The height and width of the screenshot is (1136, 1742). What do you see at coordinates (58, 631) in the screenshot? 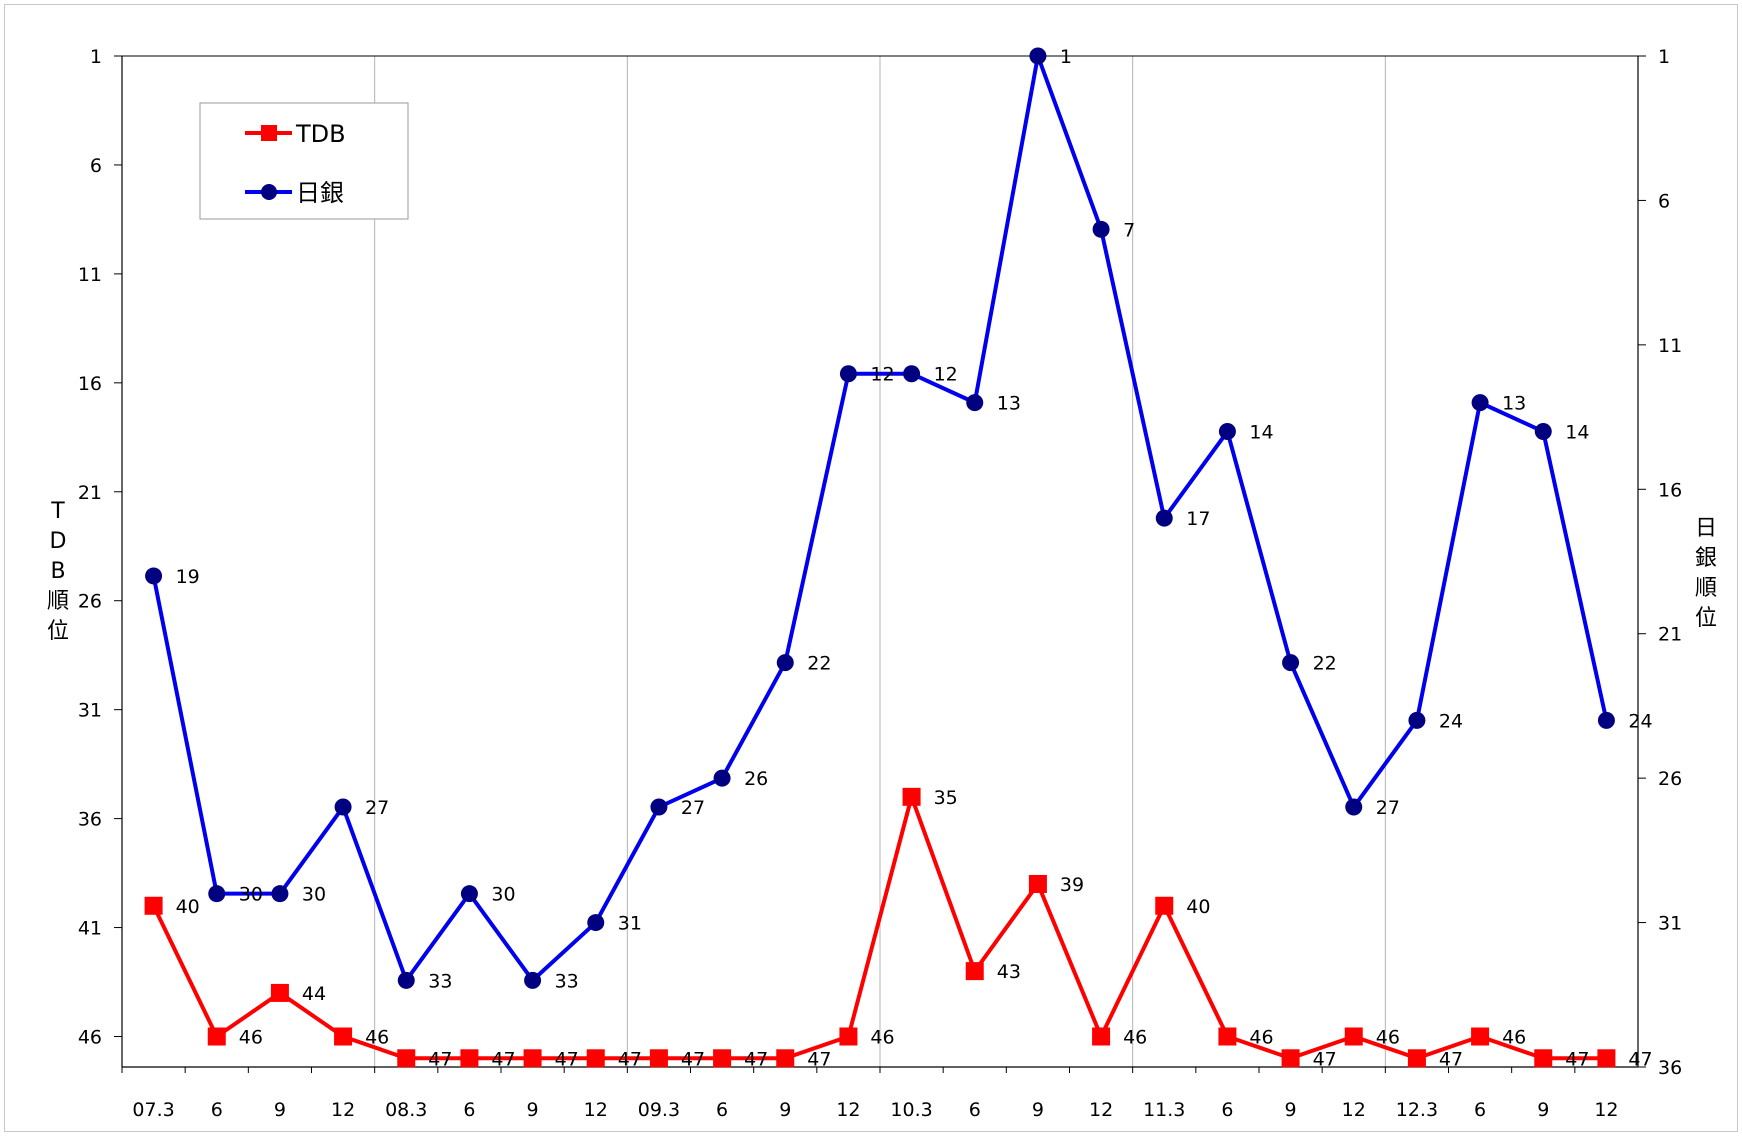
I see `y-left-title-char: 位` at bounding box center [58, 631].